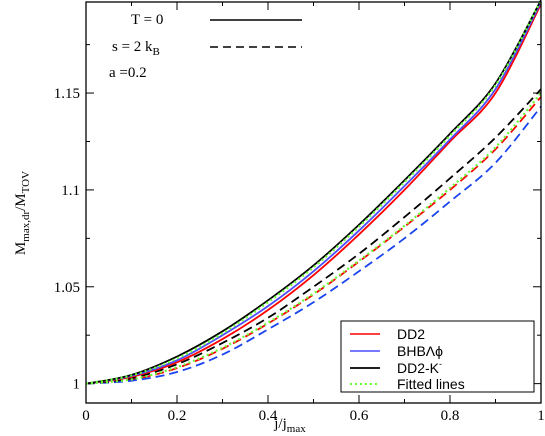 The image size is (545, 436). I want to click on legend-label-dd2: DD2, so click(411, 334).